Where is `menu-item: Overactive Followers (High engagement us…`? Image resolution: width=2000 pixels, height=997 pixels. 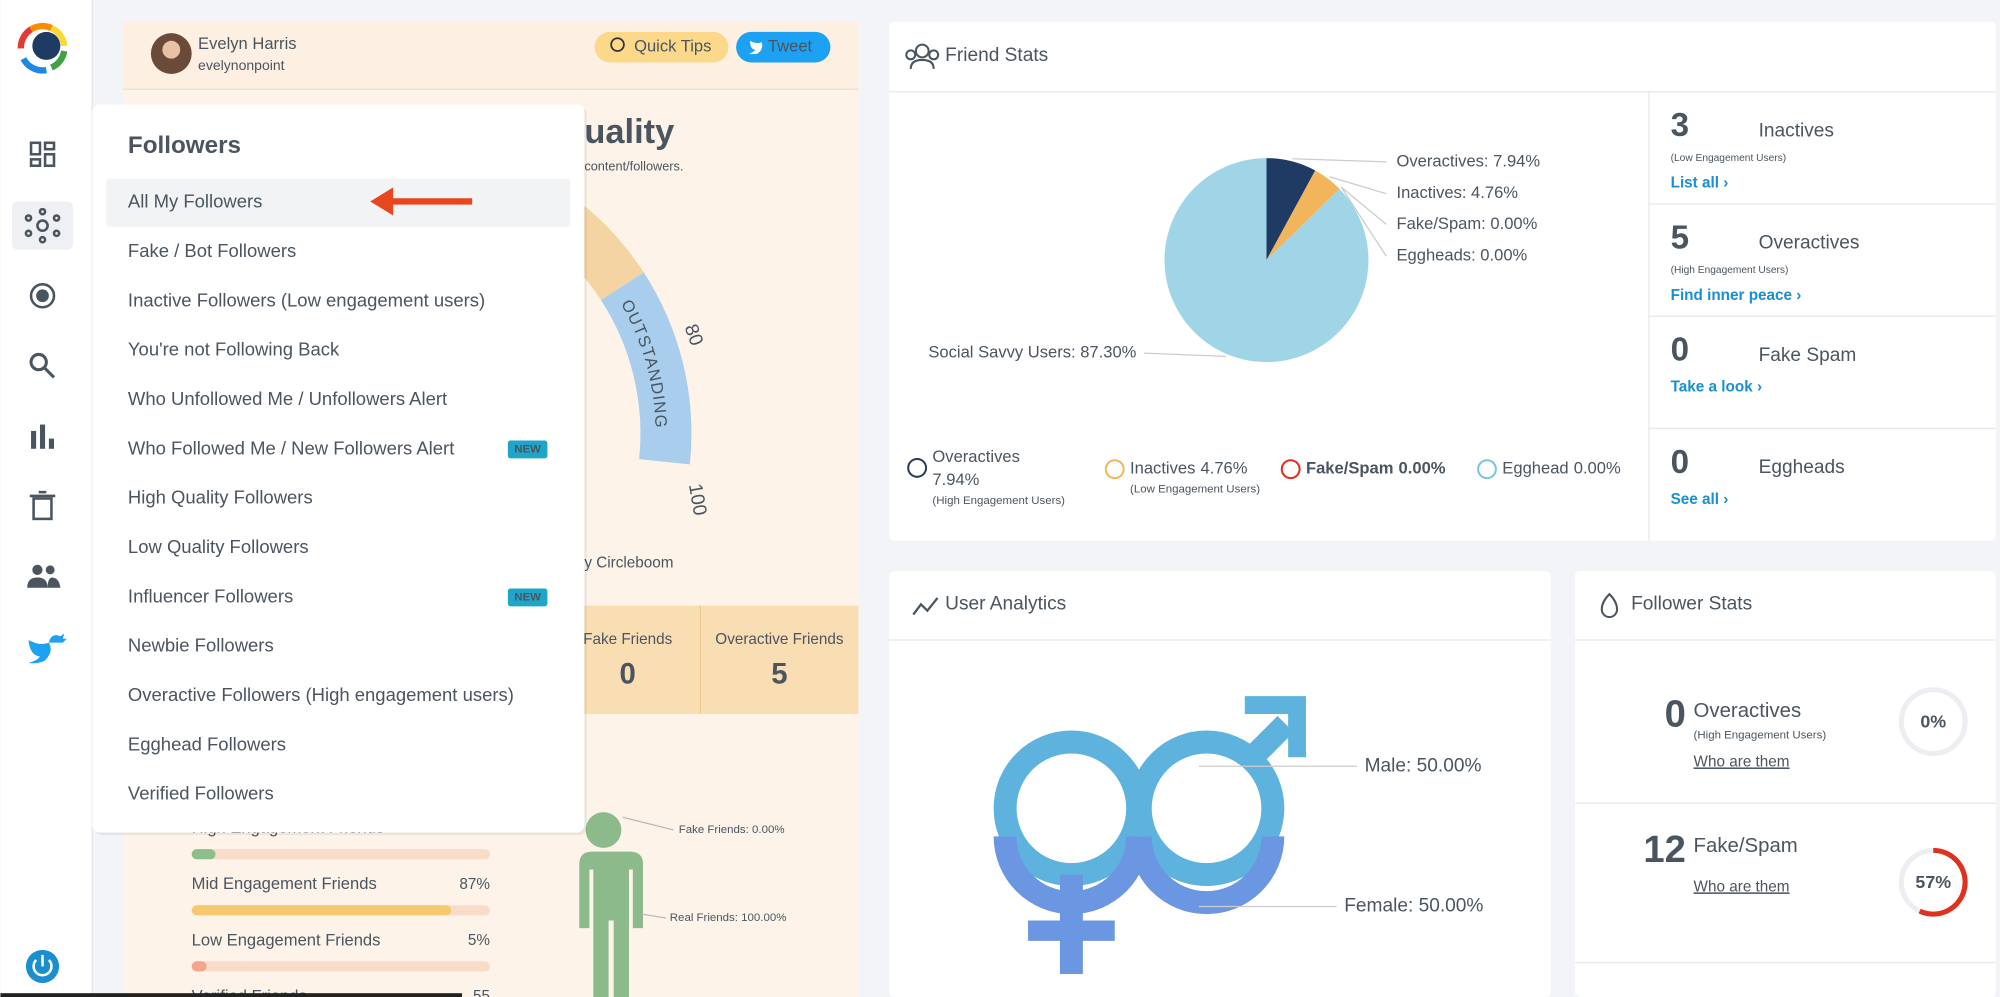
menu-item: Overactive Followers (High engagement us… is located at coordinates (321, 694).